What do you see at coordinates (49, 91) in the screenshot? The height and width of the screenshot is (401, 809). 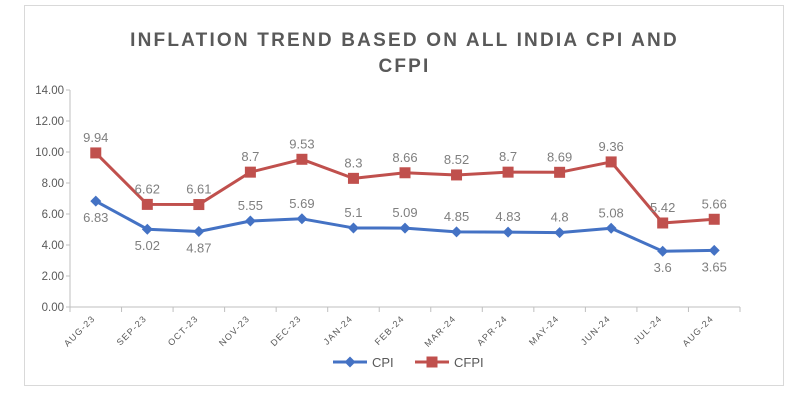 I see `y-tick-label: 14.00` at bounding box center [49, 91].